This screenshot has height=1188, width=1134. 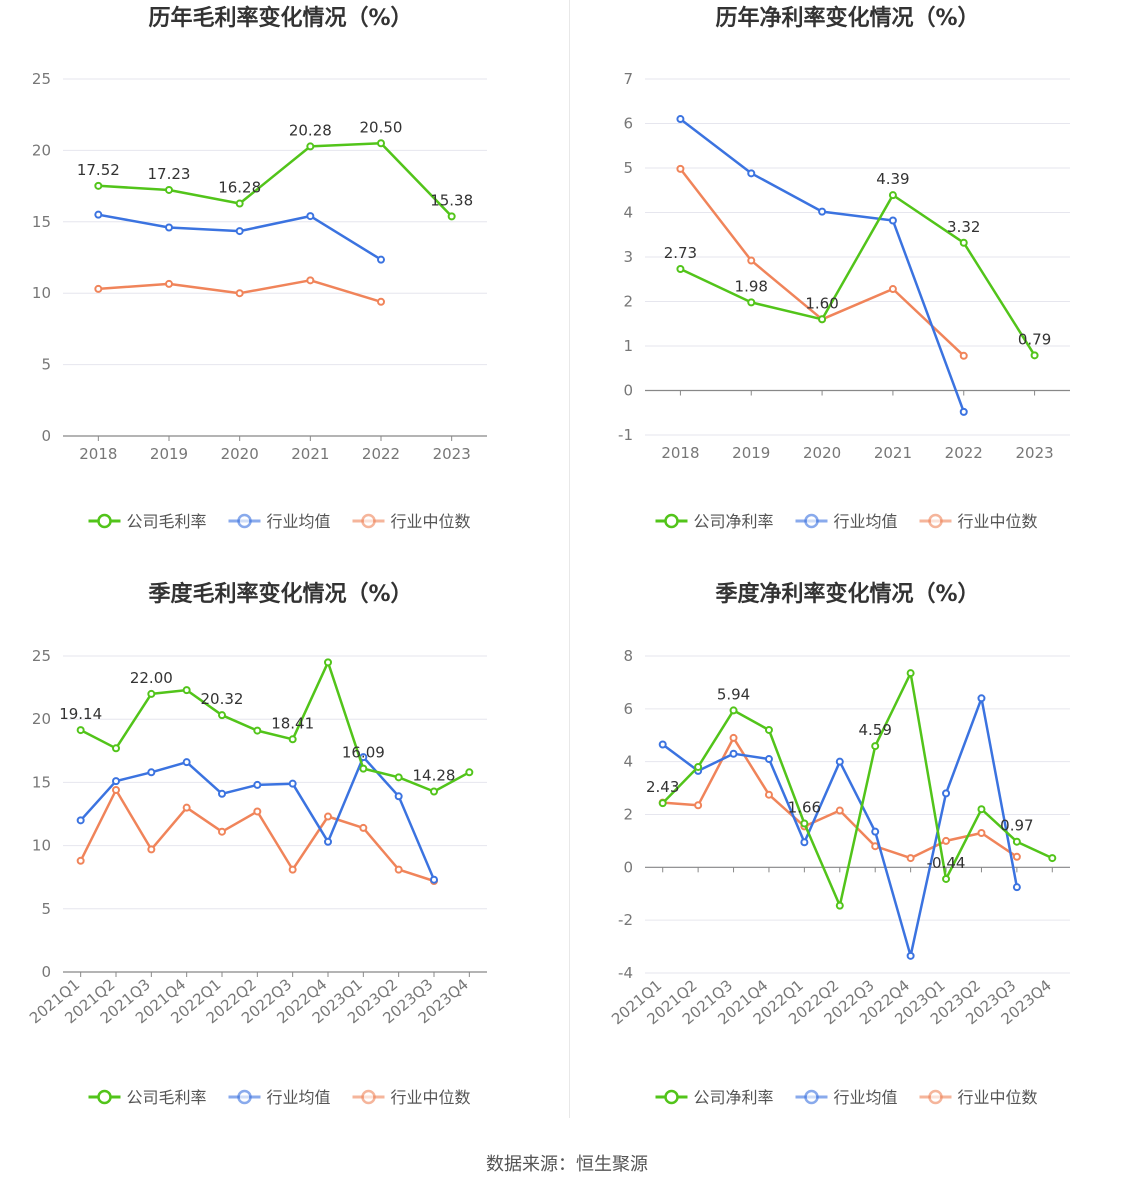 I want to click on data-label: 4.39, so click(x=892, y=179).